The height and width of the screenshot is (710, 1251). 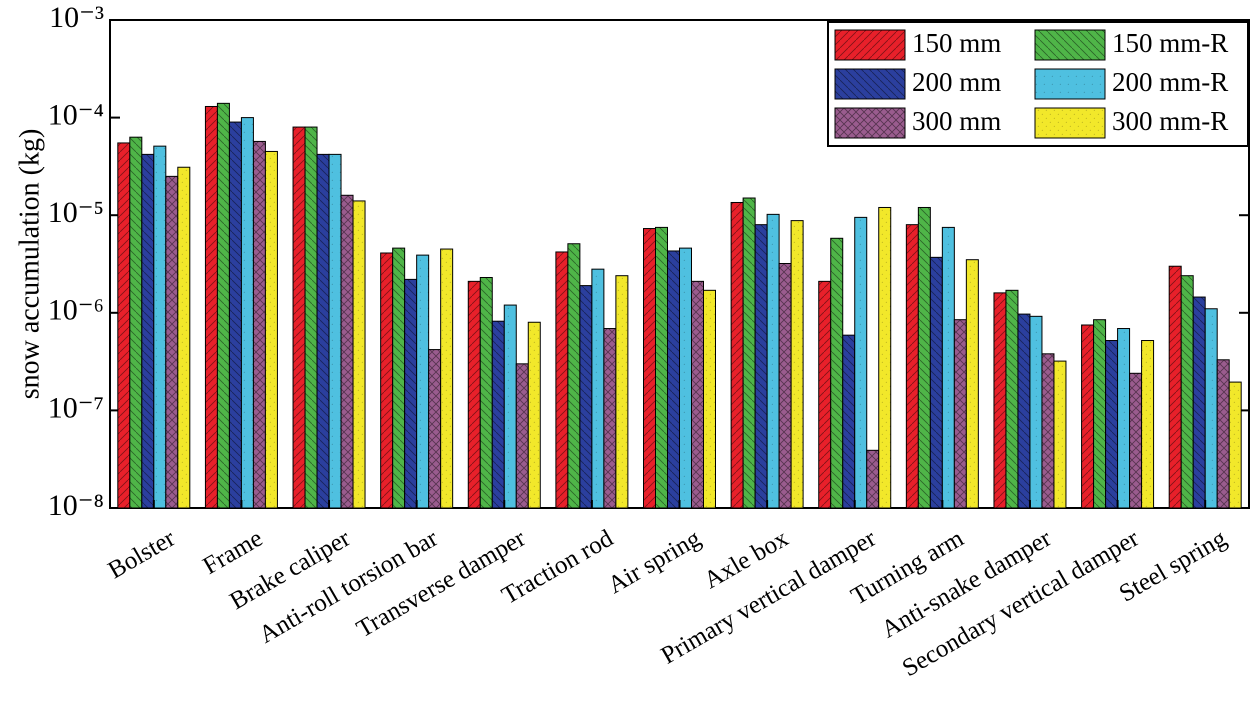 I want to click on legend-label: 150 mm-R, so click(x=1170, y=43).